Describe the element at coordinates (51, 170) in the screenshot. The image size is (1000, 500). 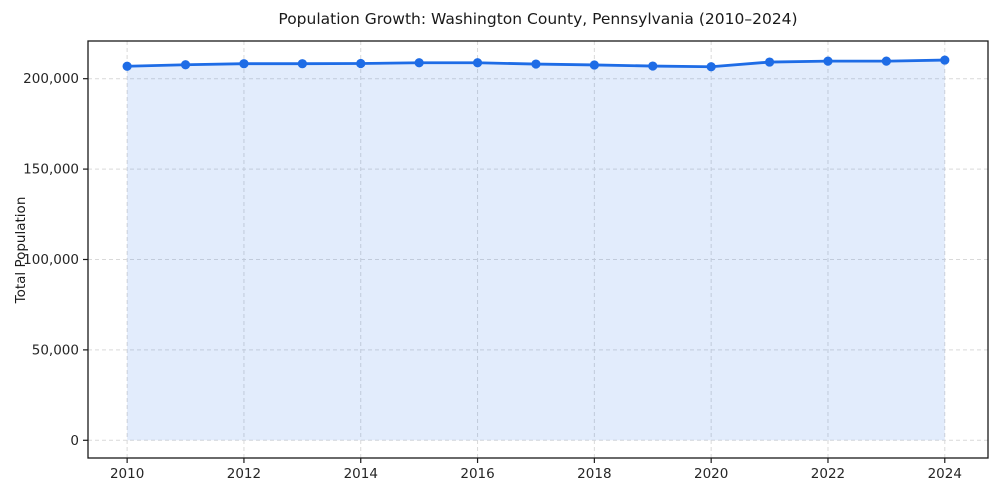
I see `y-tick-label: 150,000` at that location.